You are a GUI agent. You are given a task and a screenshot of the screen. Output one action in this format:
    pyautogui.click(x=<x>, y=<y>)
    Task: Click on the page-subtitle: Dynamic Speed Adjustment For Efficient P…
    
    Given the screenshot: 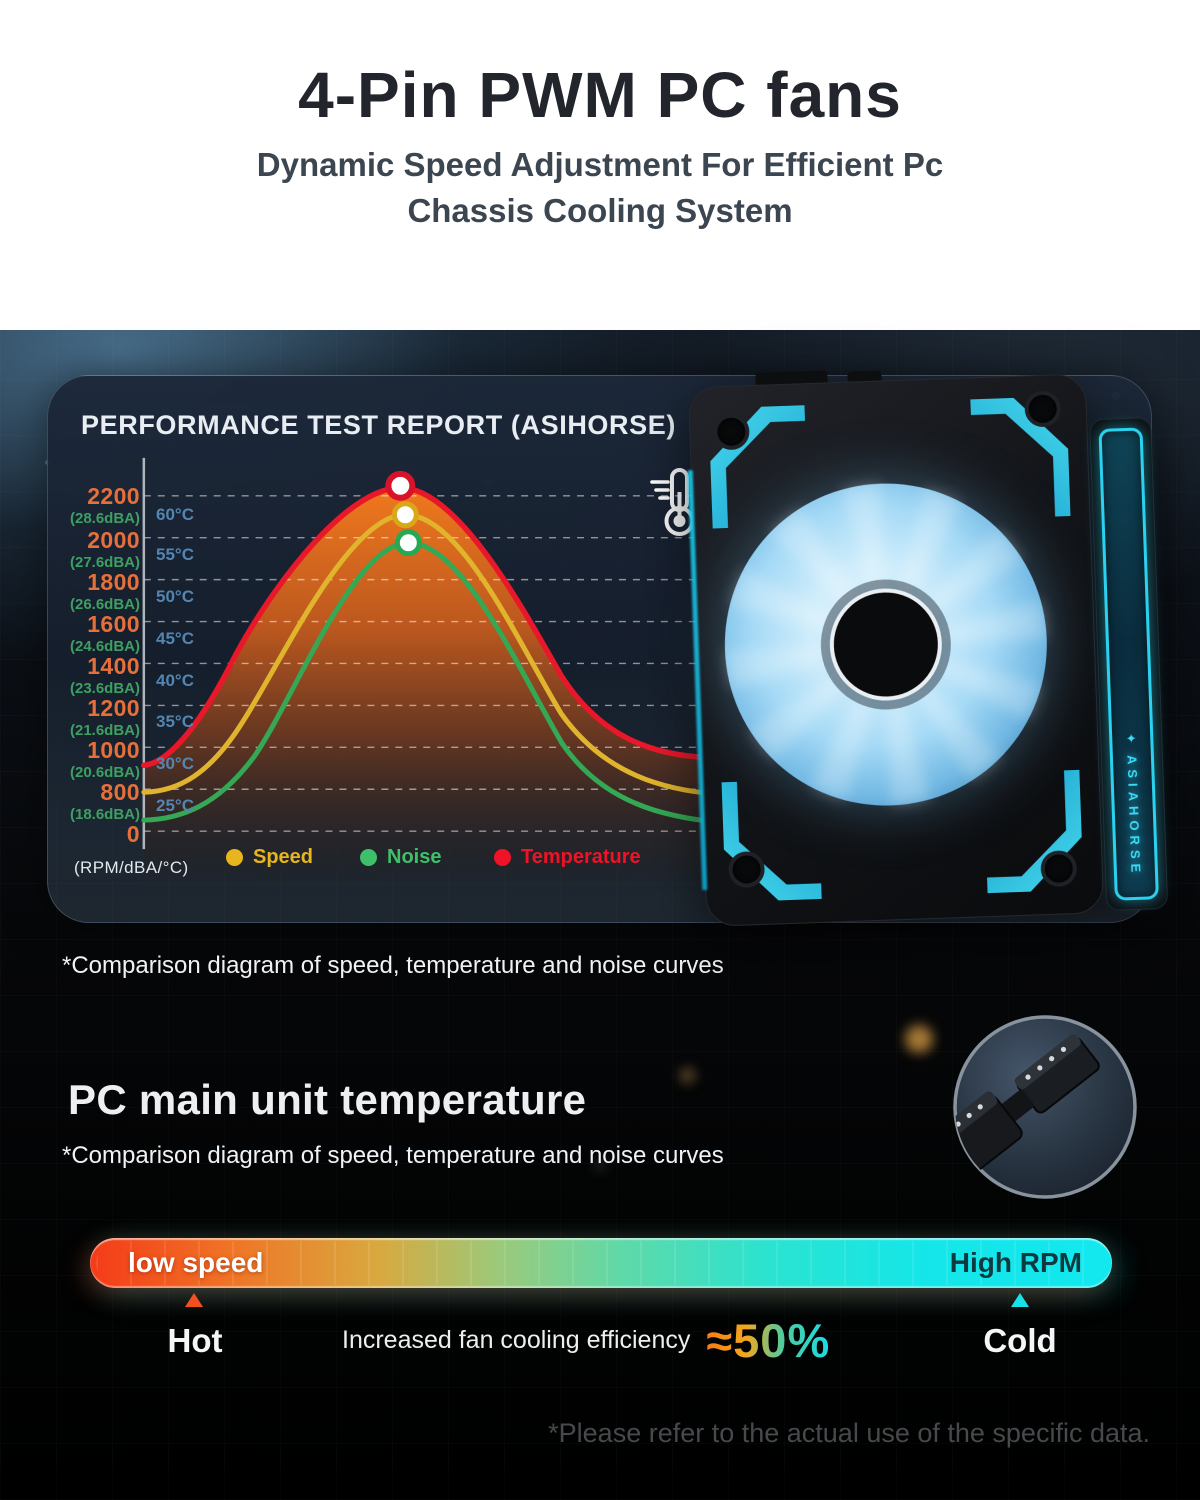 What is the action you would take?
    pyautogui.click(x=600, y=187)
    